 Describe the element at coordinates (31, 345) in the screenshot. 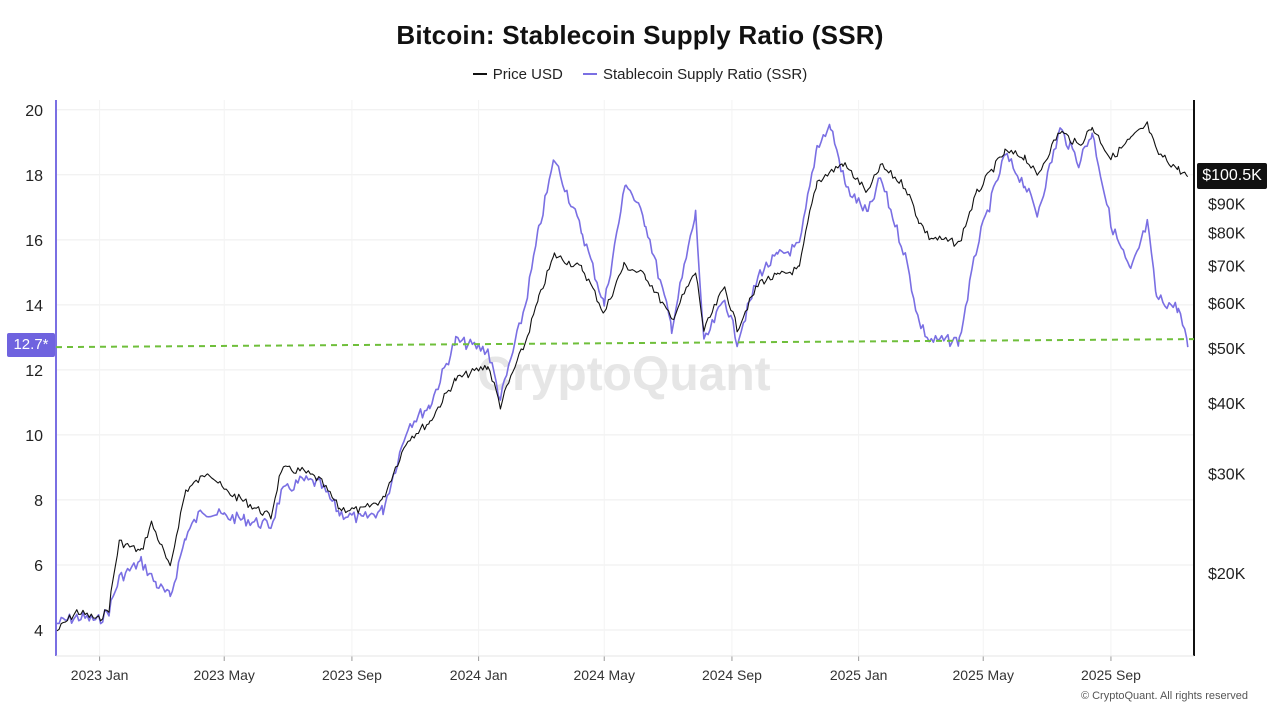

I see `reference-value-badge: 12.7*` at that location.